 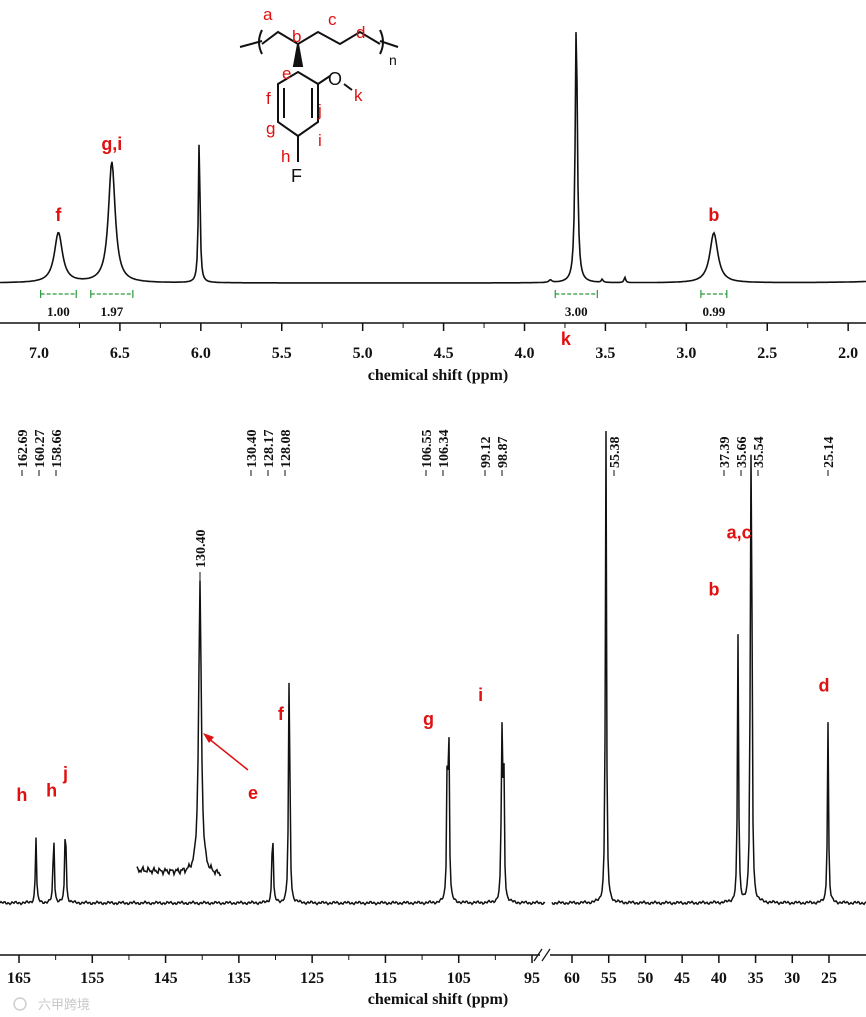 I want to click on c13-shift-label: 130.40, so click(x=252, y=449).